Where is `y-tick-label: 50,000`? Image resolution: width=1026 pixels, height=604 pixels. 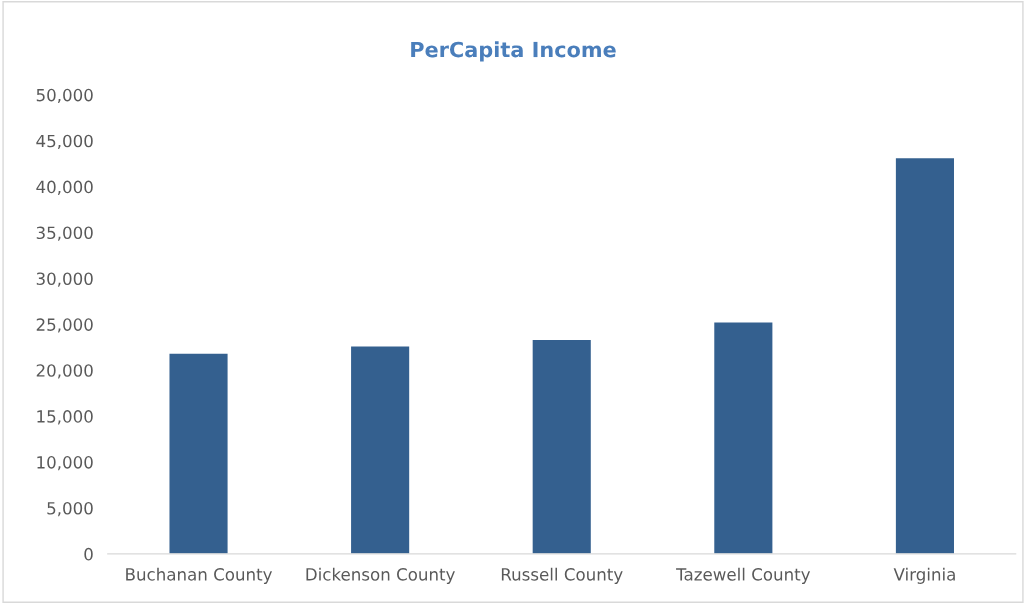
y-tick-label: 50,000 is located at coordinates (64, 96).